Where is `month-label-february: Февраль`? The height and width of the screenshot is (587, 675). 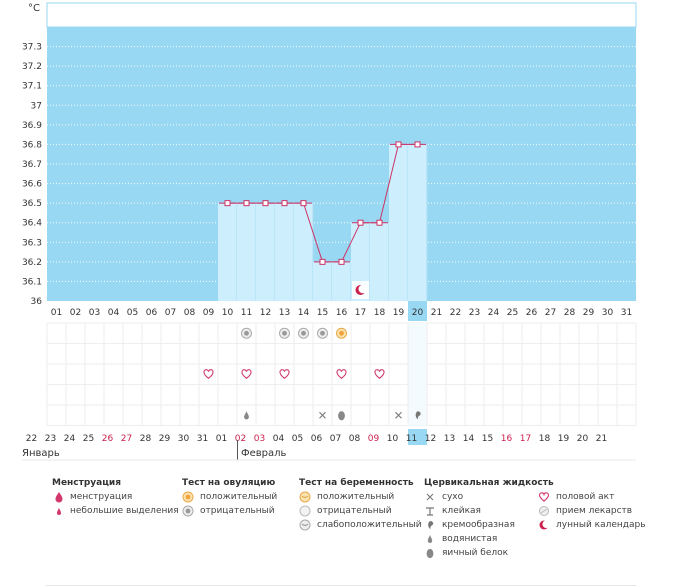 month-label-february: Февраль is located at coordinates (264, 453).